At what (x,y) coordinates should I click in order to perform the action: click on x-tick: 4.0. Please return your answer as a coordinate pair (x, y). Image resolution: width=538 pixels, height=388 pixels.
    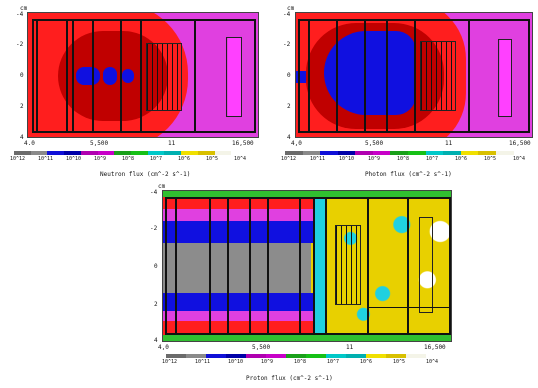
    Looking at the image, I should click on (29, 143).